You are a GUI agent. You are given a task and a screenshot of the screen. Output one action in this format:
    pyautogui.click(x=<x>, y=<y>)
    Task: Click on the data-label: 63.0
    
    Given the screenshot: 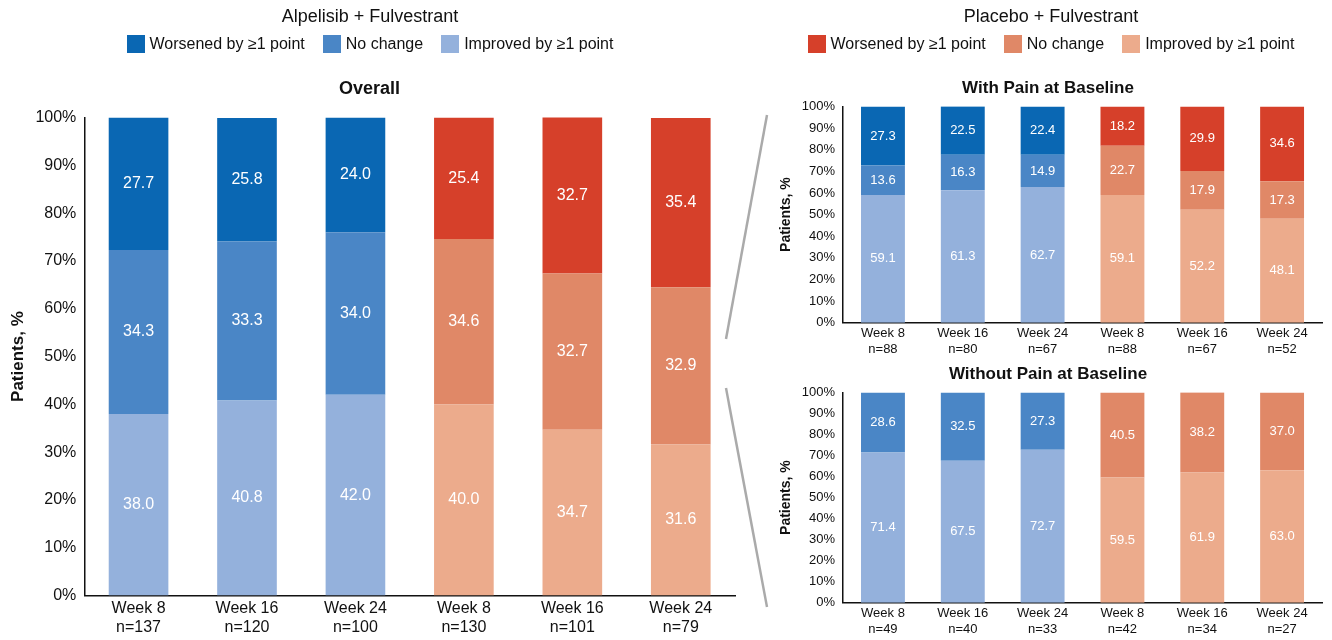 What is the action you would take?
    pyautogui.click(x=1282, y=536)
    